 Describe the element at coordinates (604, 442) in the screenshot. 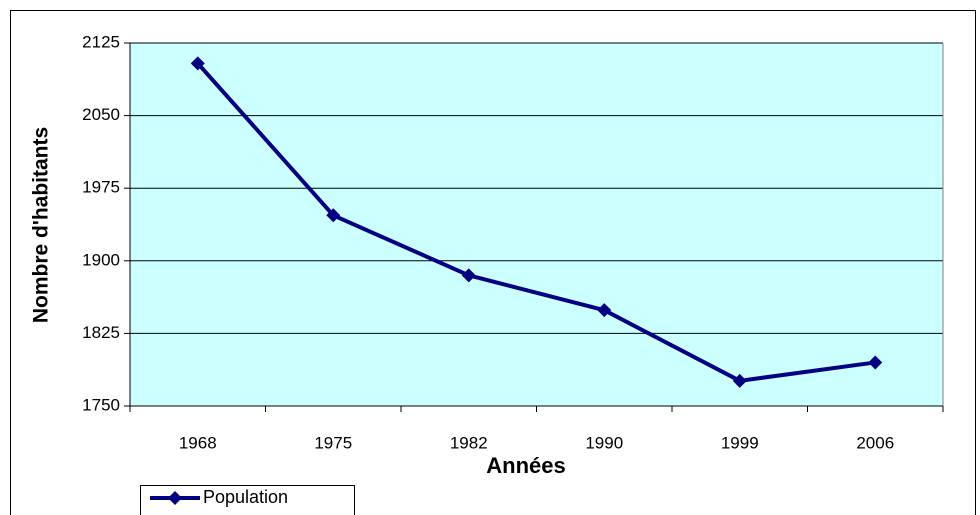

I see `x-tick-label: 1990` at that location.